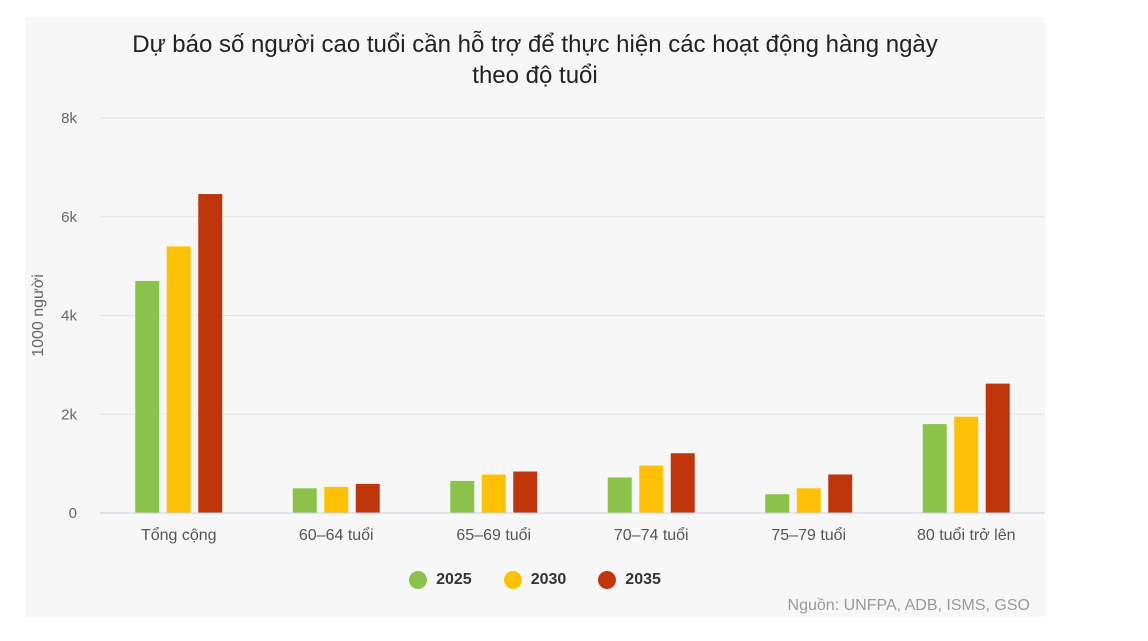 The width and height of the screenshot is (1148, 641). Describe the element at coordinates (808, 535) in the screenshot. I see `x-tick-label: 75–79 tuổi` at that location.